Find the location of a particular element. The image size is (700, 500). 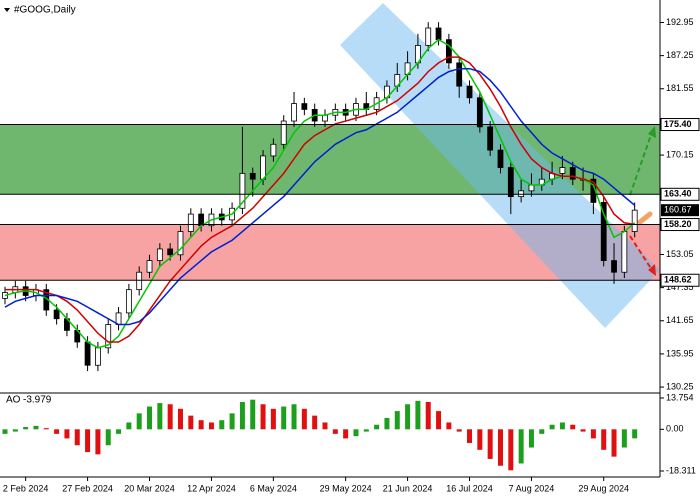

y-tick-label: 135.95 is located at coordinates (680, 353).